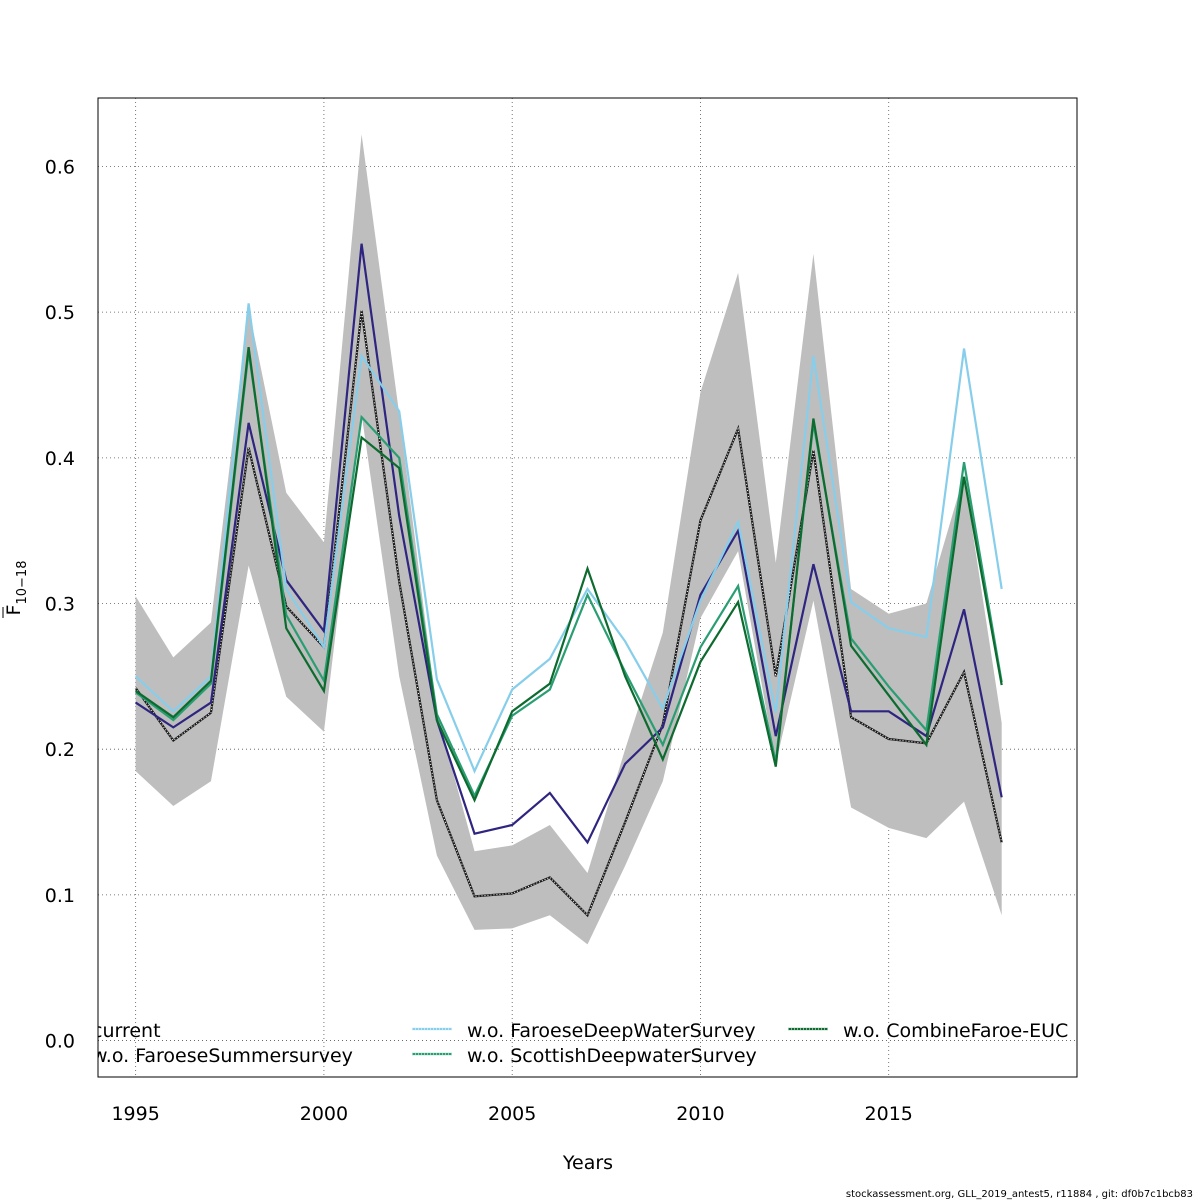 The image size is (1200, 1200). I want to click on y-axis-title-subscript: 10−18, so click(22, 583).